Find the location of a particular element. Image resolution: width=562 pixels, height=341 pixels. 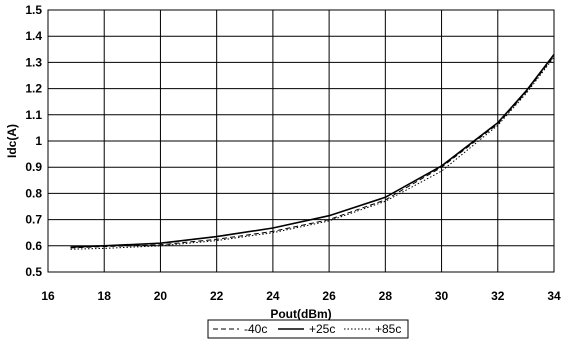

x-tick-label: 16 is located at coordinates (48, 296).